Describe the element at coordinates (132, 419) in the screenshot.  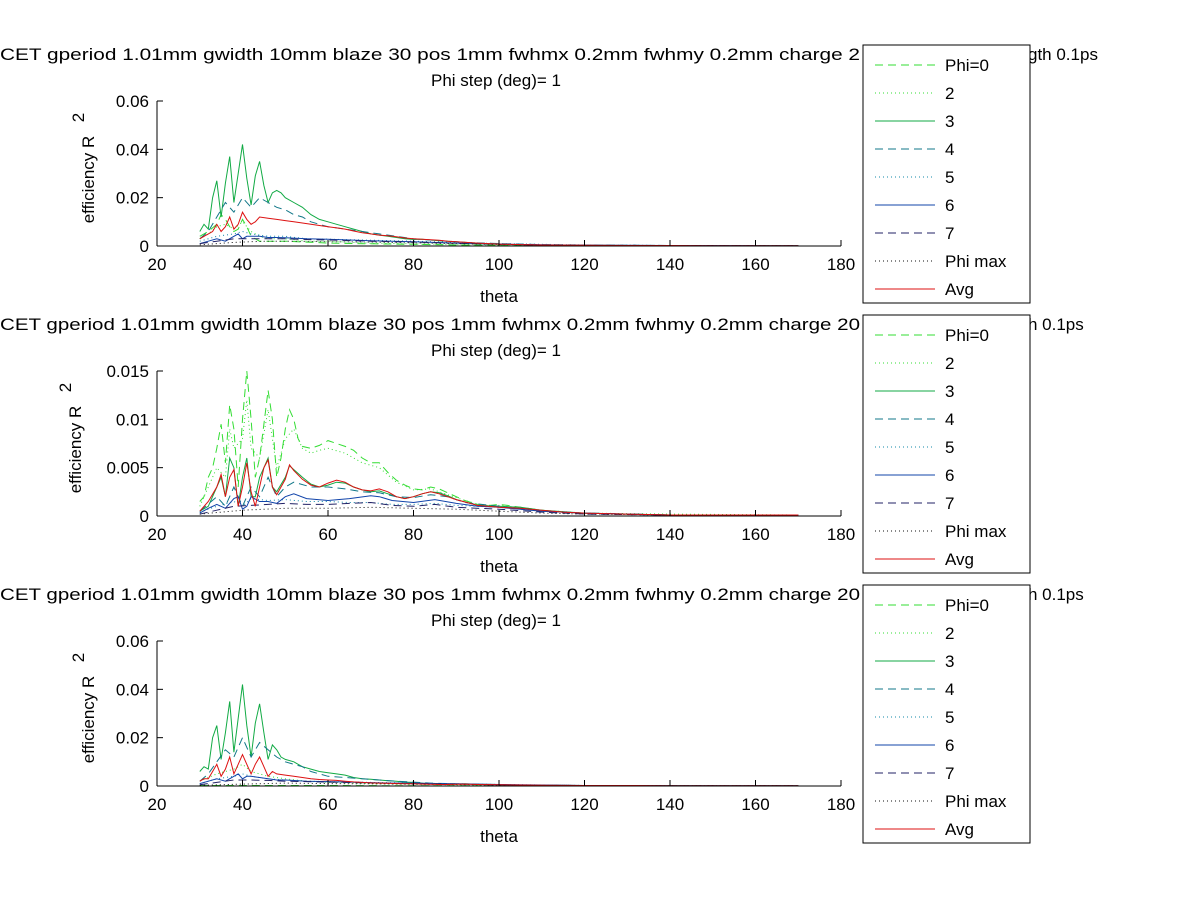
I see `y-tick-label: 0.01` at that location.